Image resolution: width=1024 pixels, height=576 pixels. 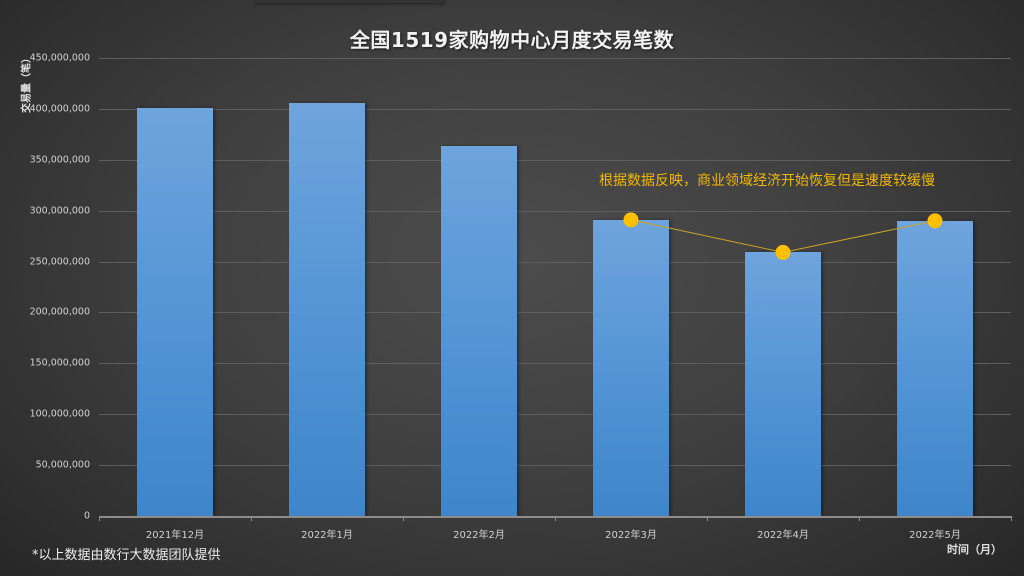 What do you see at coordinates (59, 160) in the screenshot?
I see `y-tick-label: 350,000,000` at bounding box center [59, 160].